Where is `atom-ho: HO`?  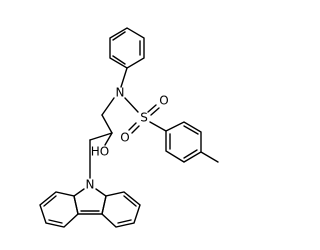 atom-ho: HO is located at coordinates (100, 152).